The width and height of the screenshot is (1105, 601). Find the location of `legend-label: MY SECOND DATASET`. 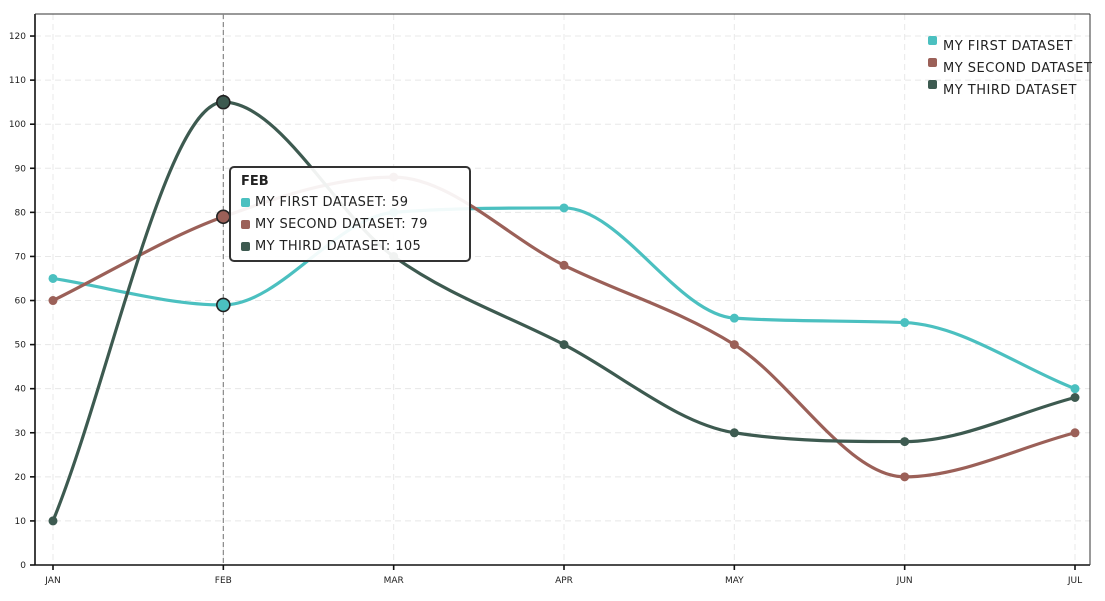

legend-label: MY SECOND DATASET is located at coordinates (1017, 68).